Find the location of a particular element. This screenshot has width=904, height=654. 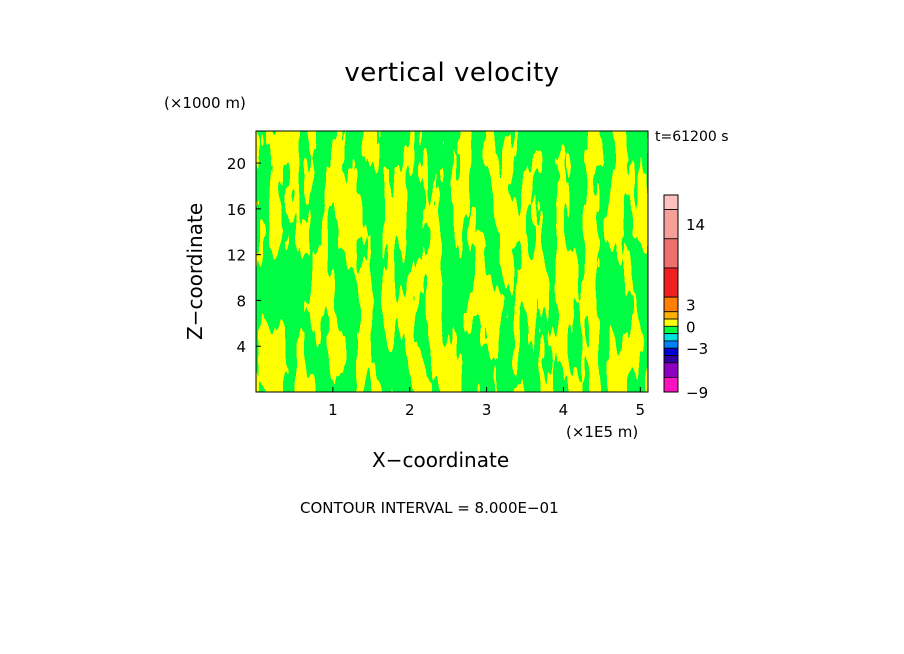

x-tick-label: 2 is located at coordinates (410, 410).